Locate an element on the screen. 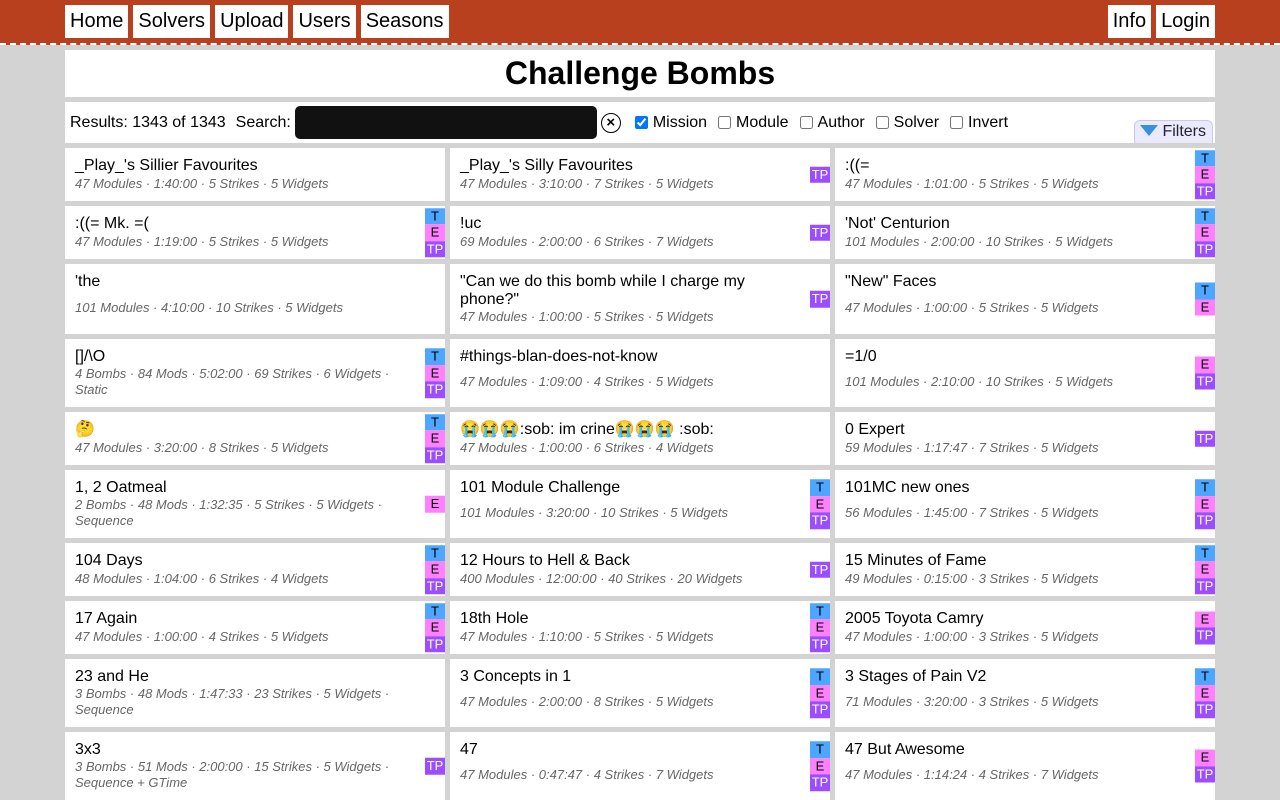 The width and height of the screenshot is (1280, 800). mission-name: 'the is located at coordinates (88, 281).